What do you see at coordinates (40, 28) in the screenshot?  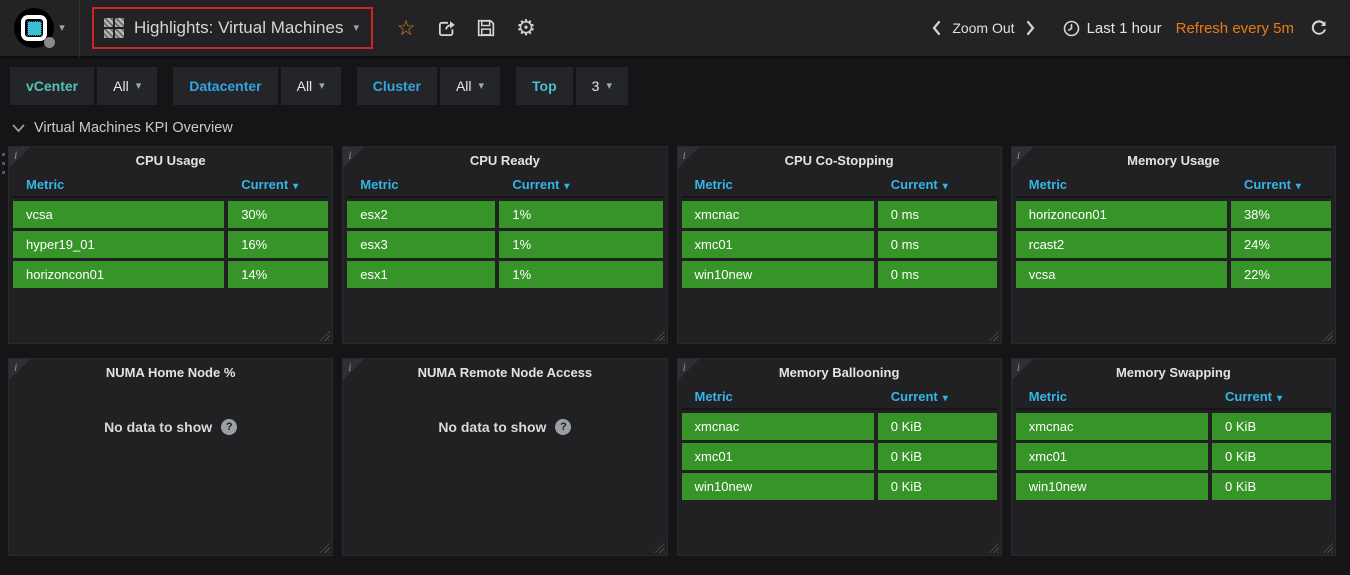 I see `app-menu-button: ▾` at bounding box center [40, 28].